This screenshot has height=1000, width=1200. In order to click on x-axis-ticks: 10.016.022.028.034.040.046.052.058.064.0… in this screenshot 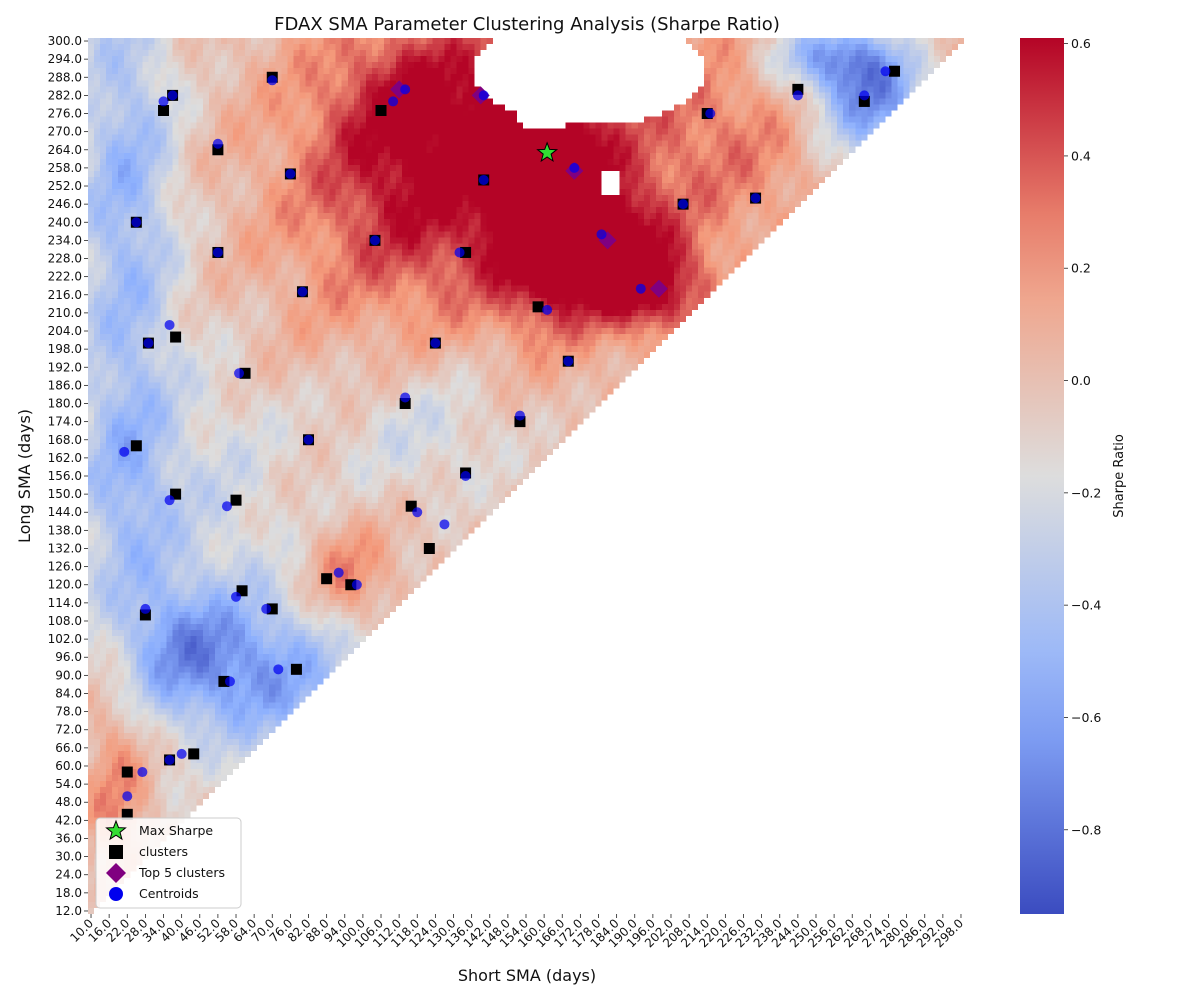, I will do `click(516, 932)`.